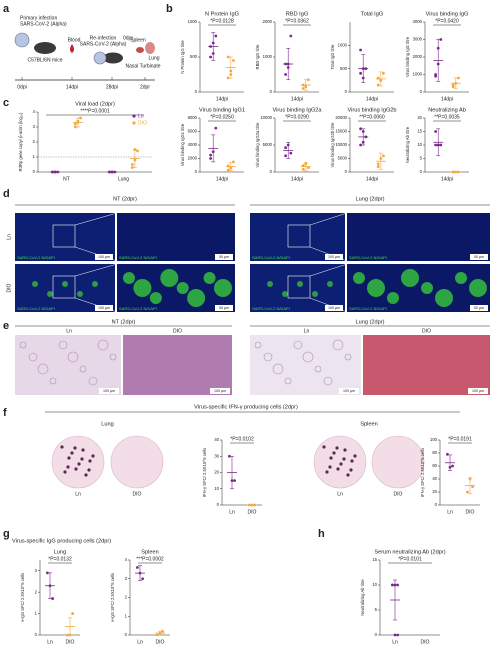 The height and width of the screenshot is (662, 492). Describe the element at coordinates (434, 478) in the screenshot. I see `y-tick-label: 40` at that location.